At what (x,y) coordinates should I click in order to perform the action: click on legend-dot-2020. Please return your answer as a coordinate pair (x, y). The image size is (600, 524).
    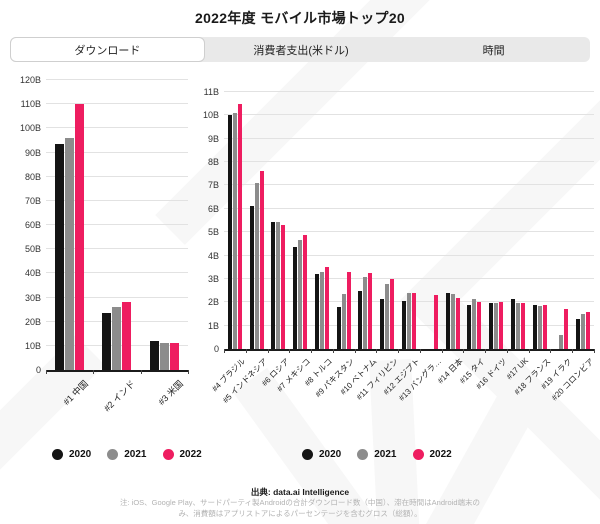
    Looking at the image, I should click on (57, 454).